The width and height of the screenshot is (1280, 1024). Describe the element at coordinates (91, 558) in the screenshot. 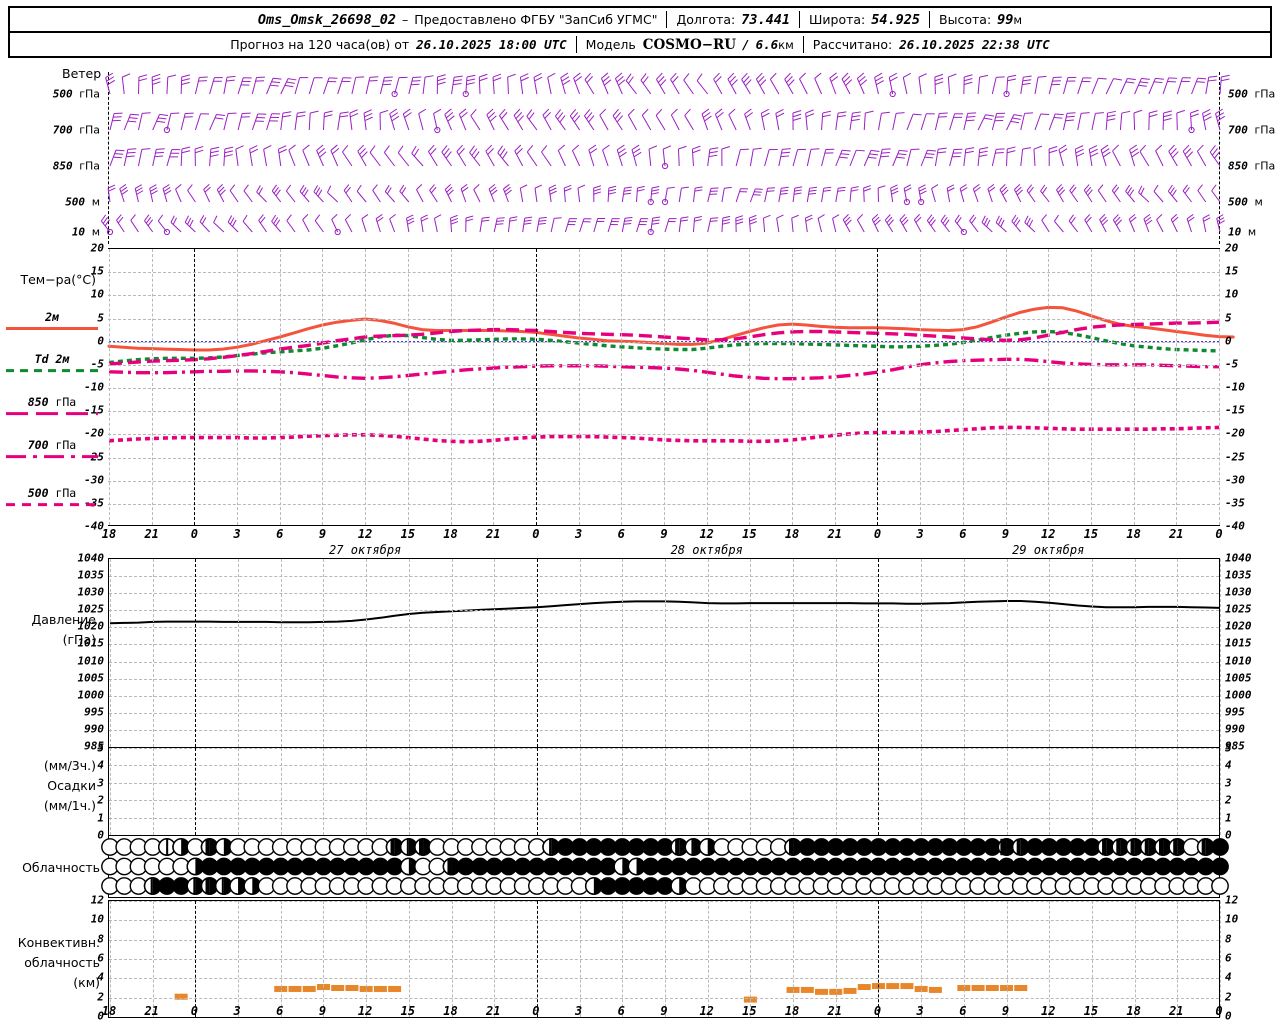

I see `y-tick-label: 1040` at that location.